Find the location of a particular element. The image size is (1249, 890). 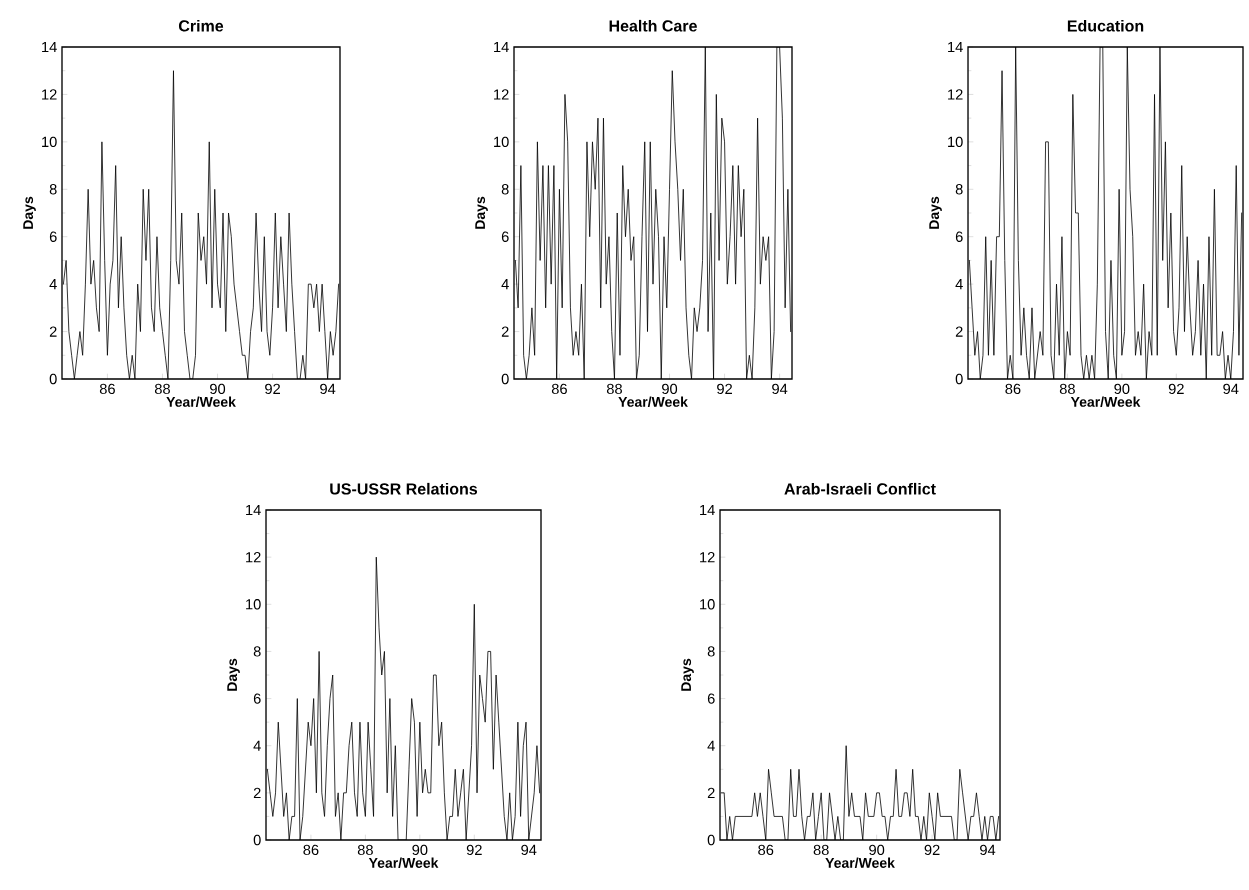

chart-title: Education is located at coordinates (1105, 25).